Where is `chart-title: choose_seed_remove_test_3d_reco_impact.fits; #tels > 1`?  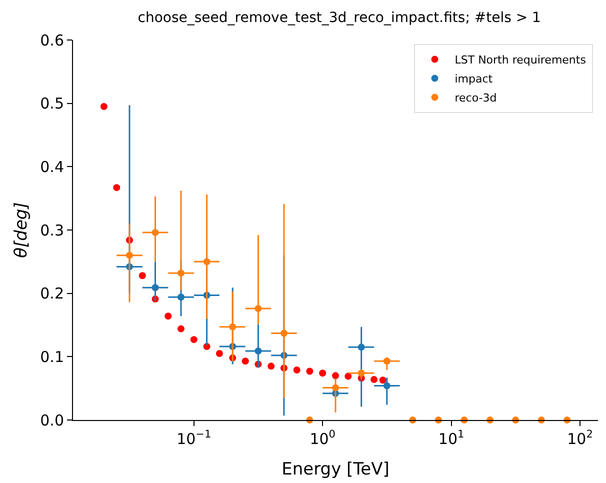 chart-title: choose_seed_remove_test_3d_reco_impact.fits; #tels > 1 is located at coordinates (339, 18).